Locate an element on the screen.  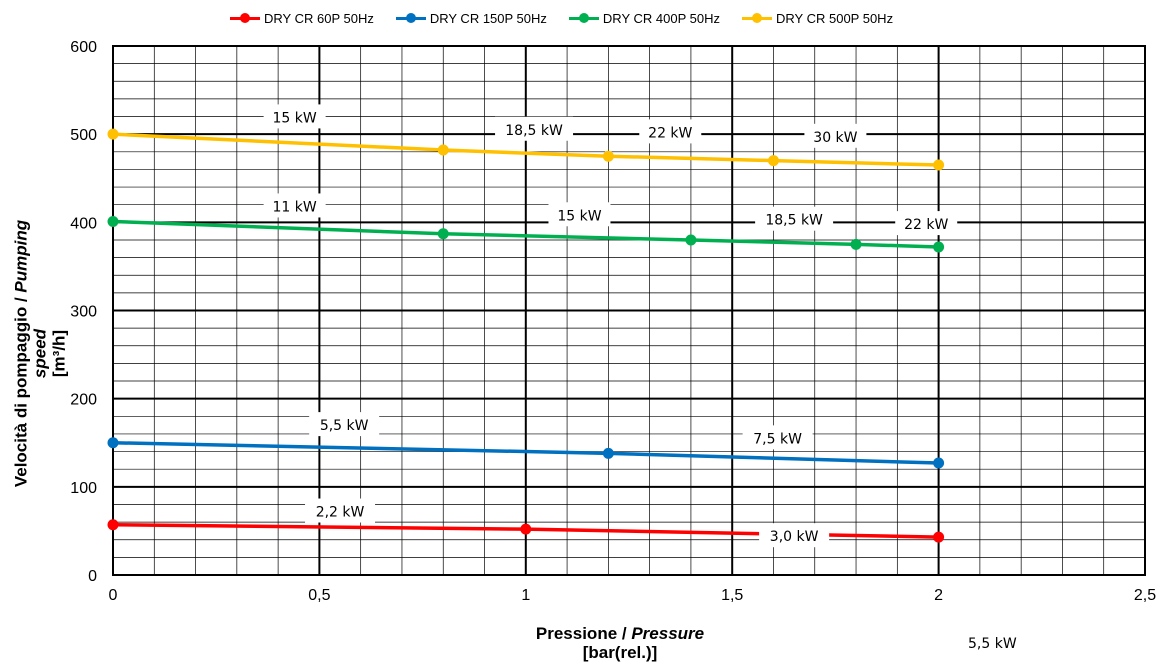
x-tick-label: 2,5 is located at coordinates (1145, 595).